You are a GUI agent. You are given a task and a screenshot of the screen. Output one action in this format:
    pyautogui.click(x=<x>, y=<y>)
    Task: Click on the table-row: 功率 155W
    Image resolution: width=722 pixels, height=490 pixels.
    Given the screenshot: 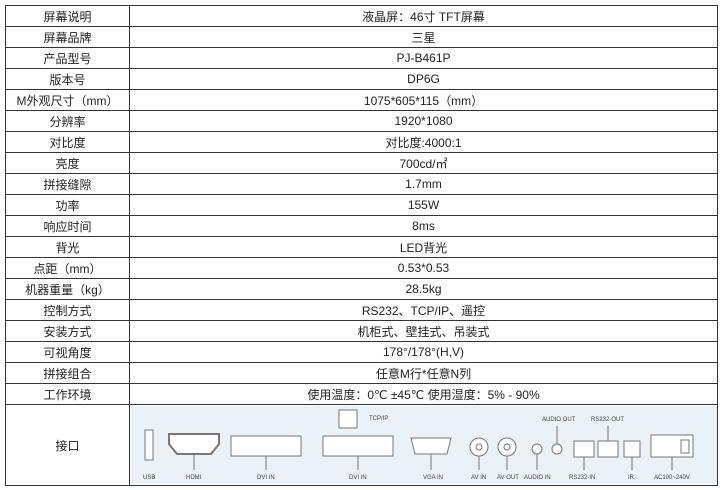 What is the action you would take?
    pyautogui.click(x=361, y=205)
    